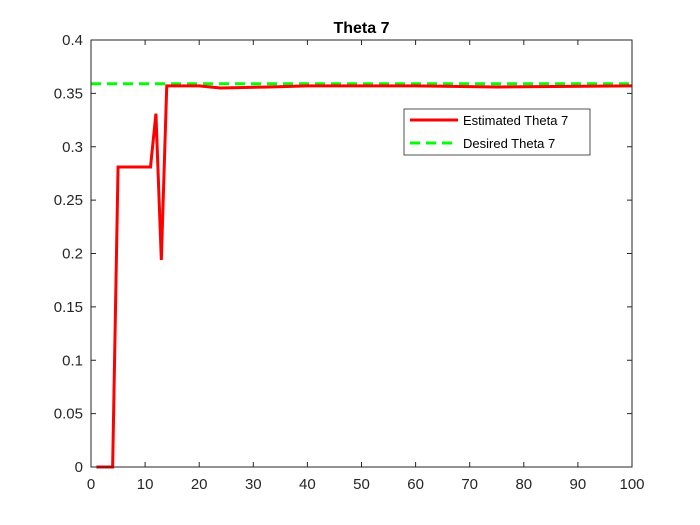 This screenshot has height=525, width=700. I want to click on x-tick-label: 50, so click(361, 484).